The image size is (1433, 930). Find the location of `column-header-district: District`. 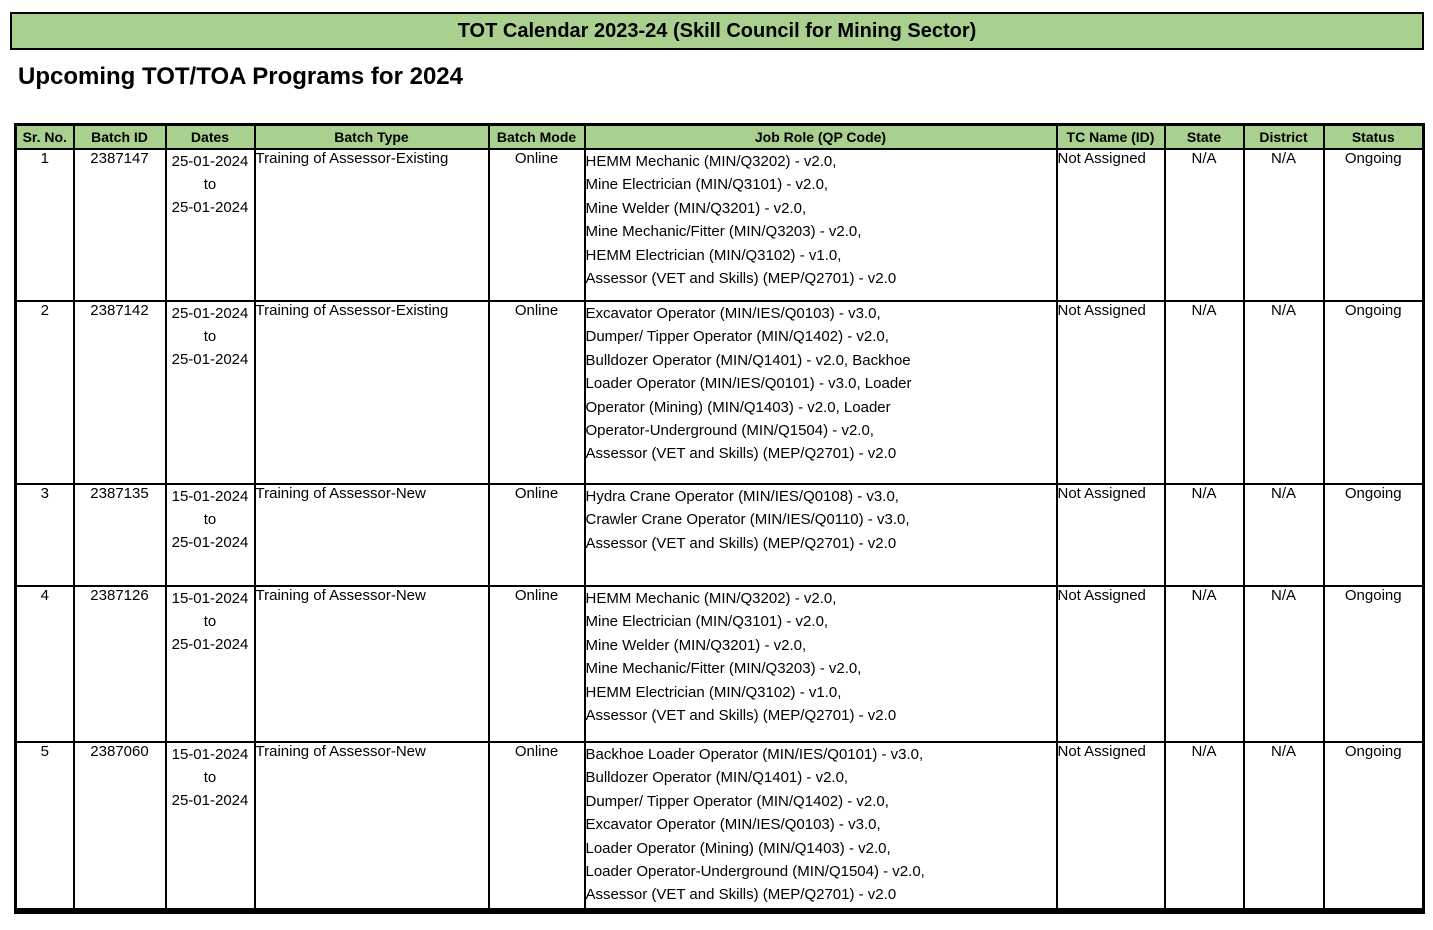

column-header-district: District is located at coordinates (1283, 136).